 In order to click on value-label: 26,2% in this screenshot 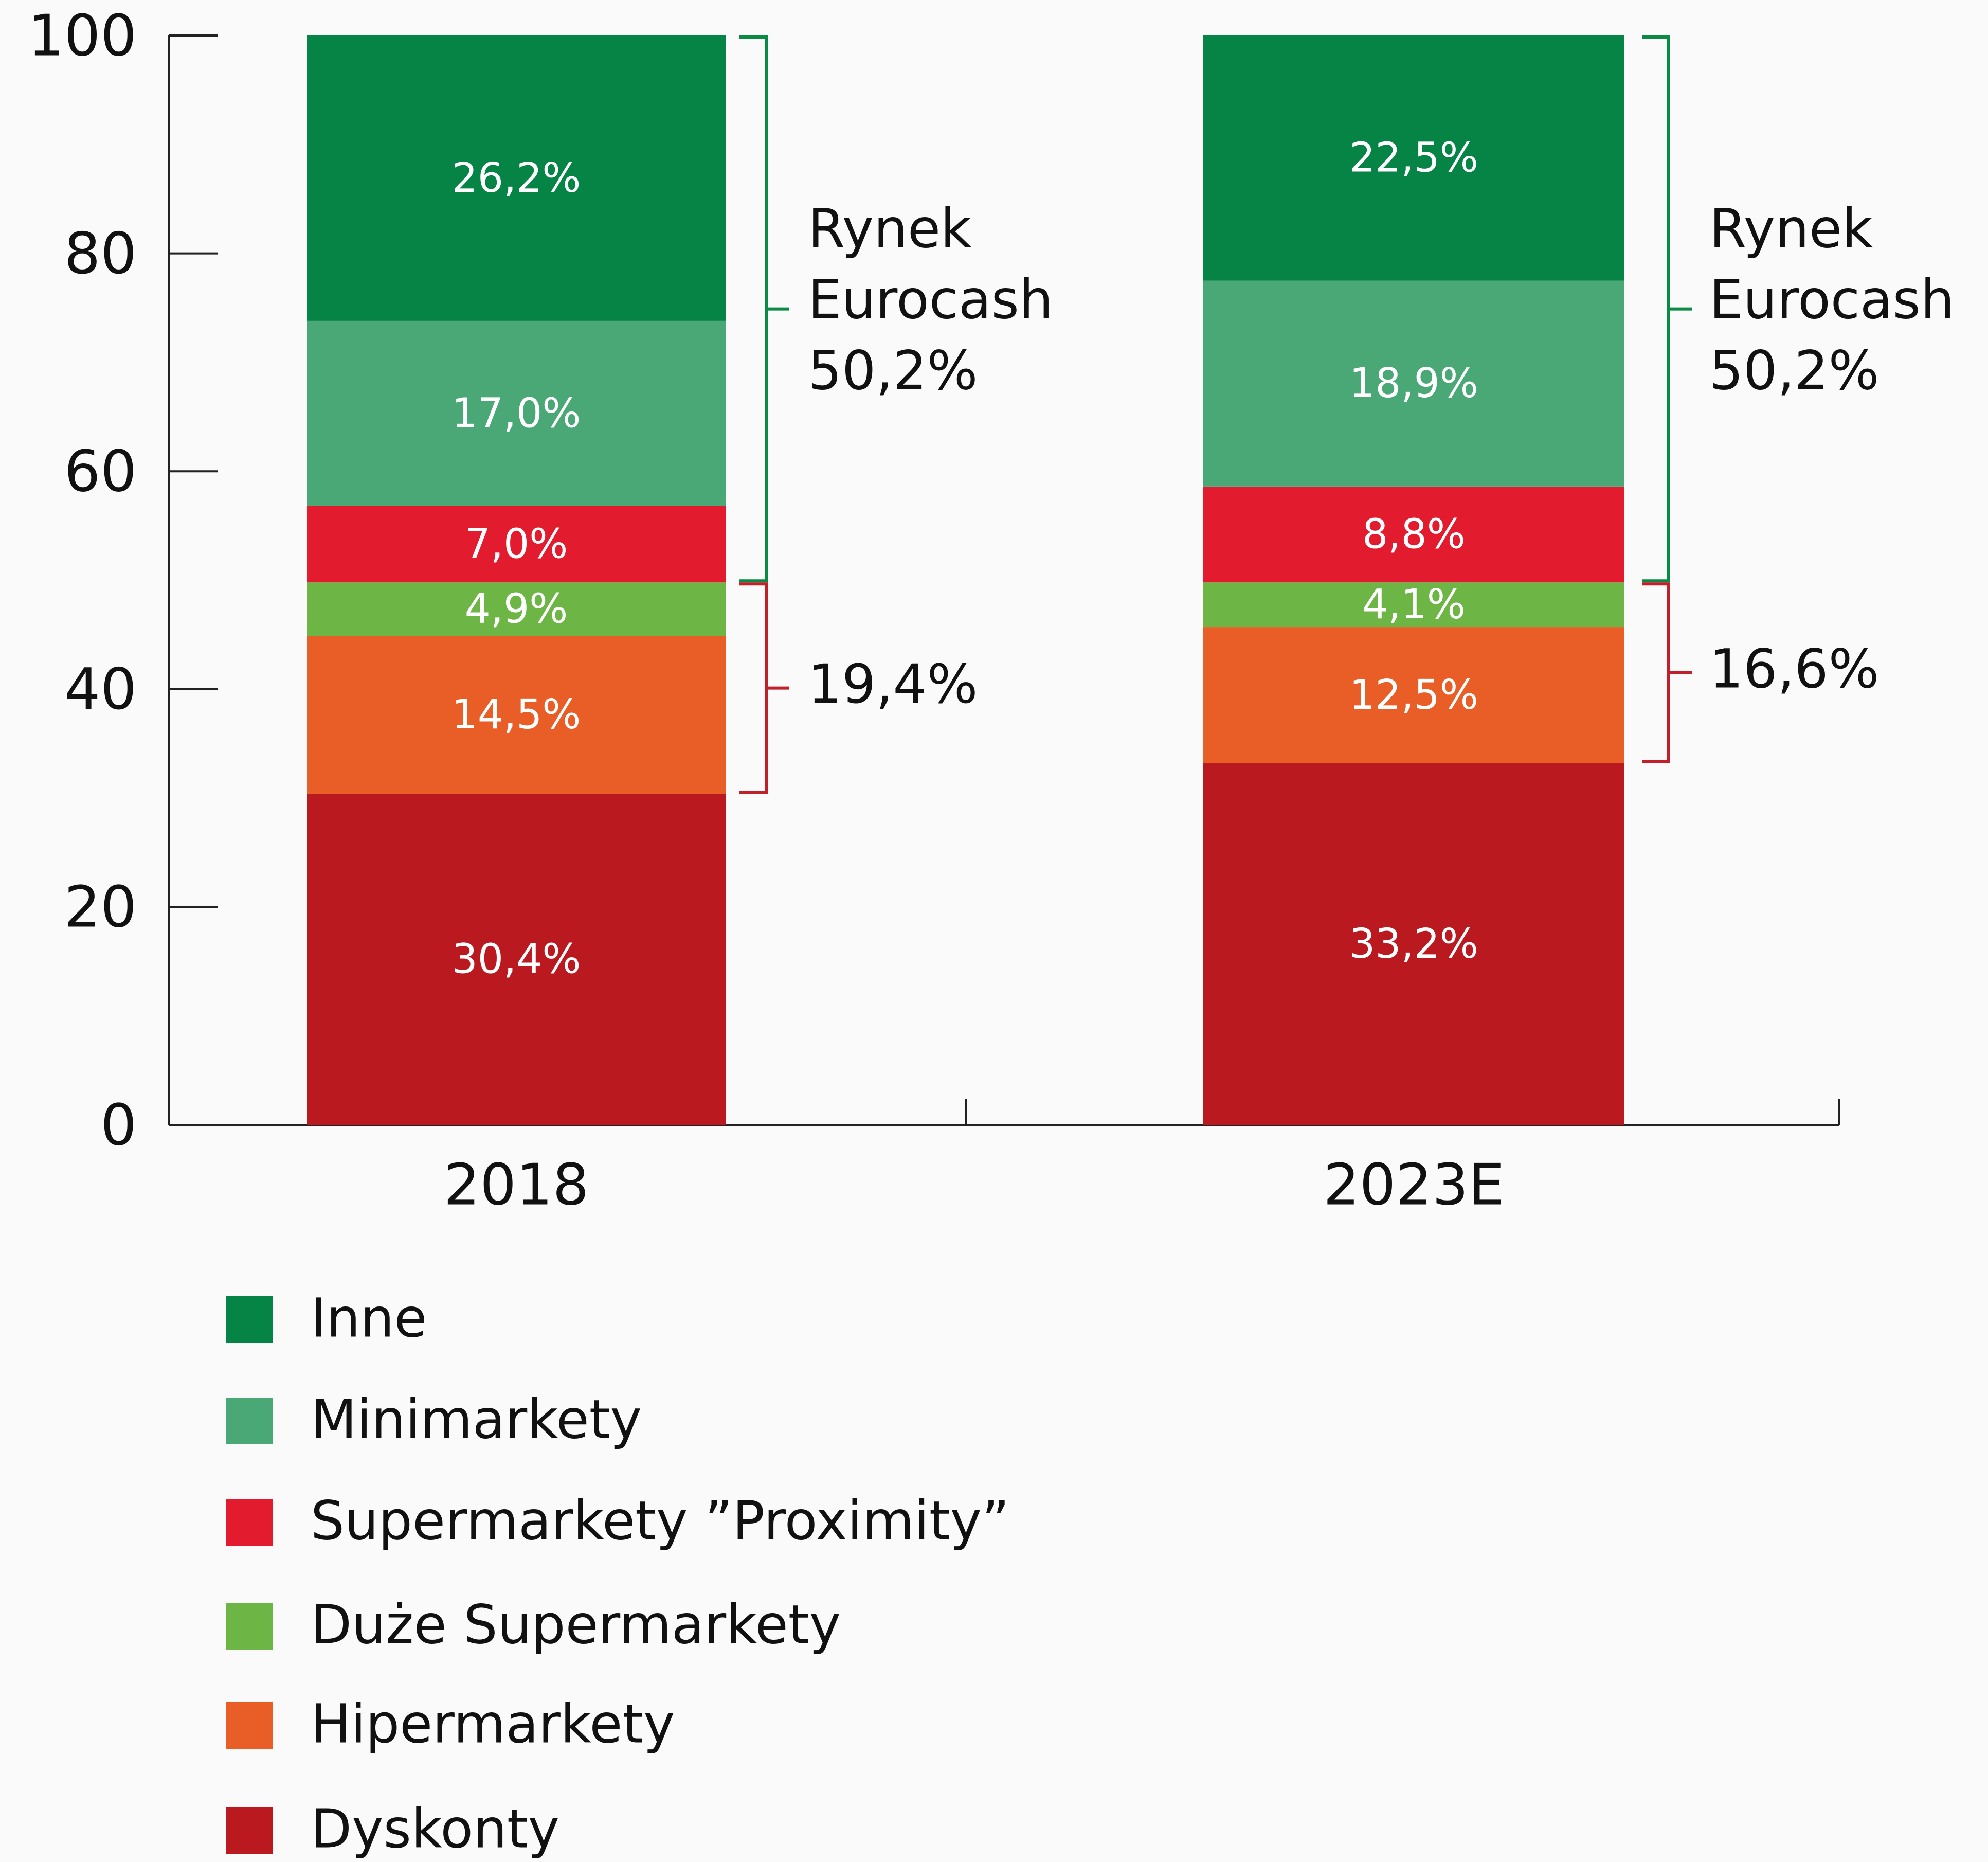, I will do `click(516, 178)`.